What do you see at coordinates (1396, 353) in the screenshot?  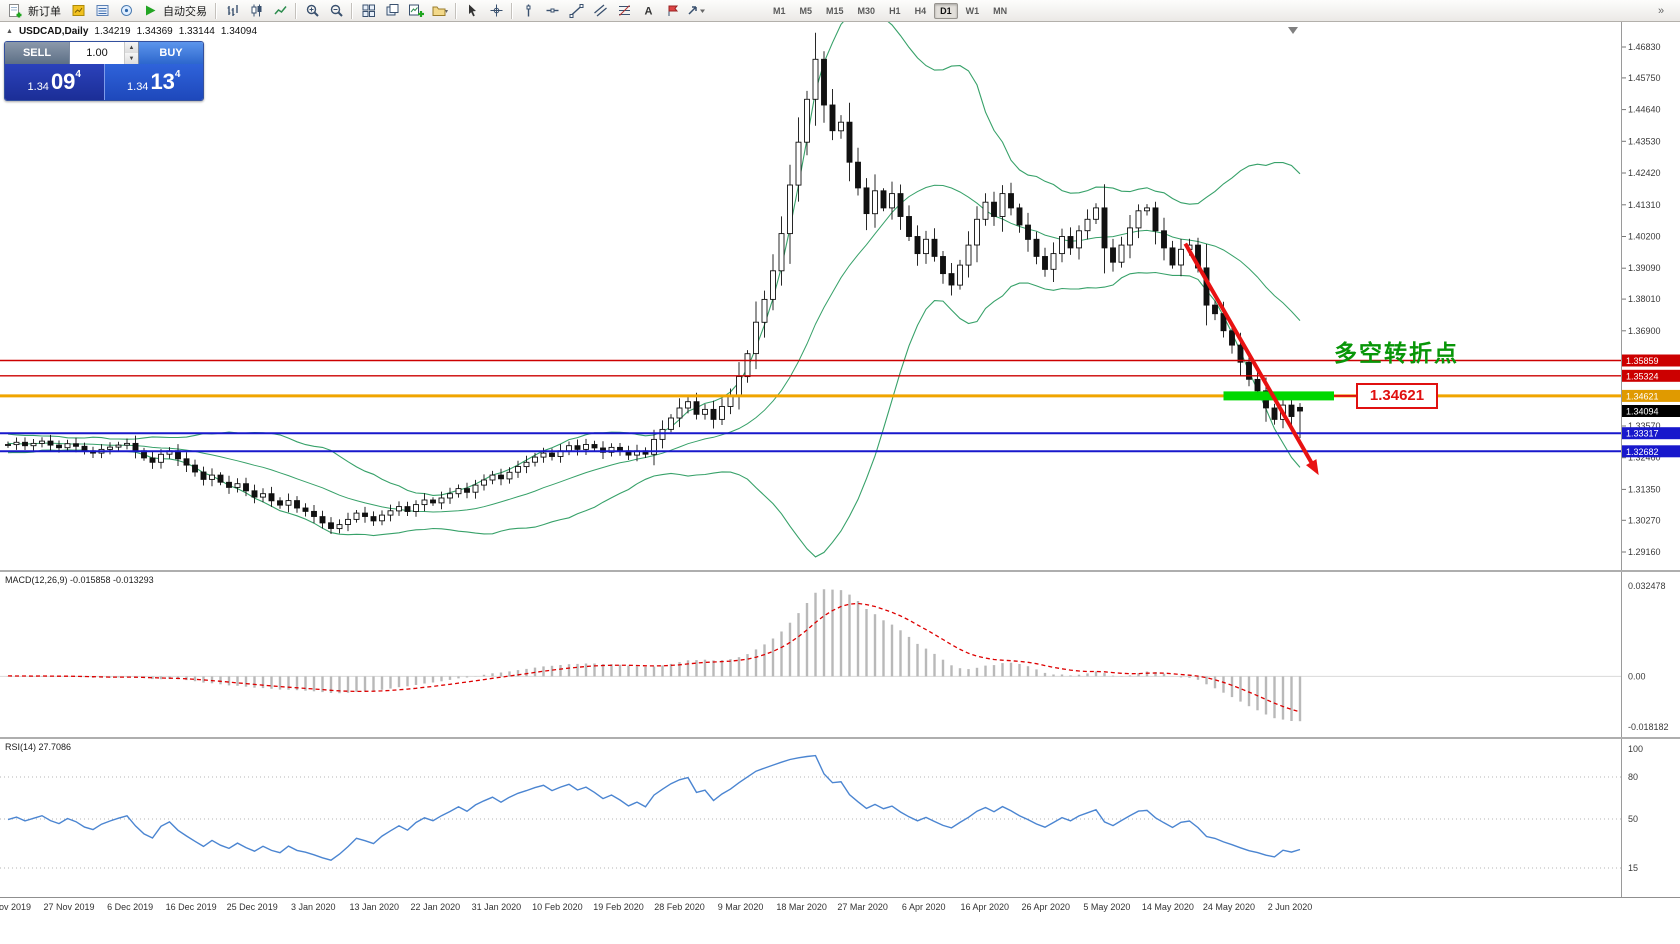 I see `pivot-annotation-text: 多空转折点` at bounding box center [1396, 353].